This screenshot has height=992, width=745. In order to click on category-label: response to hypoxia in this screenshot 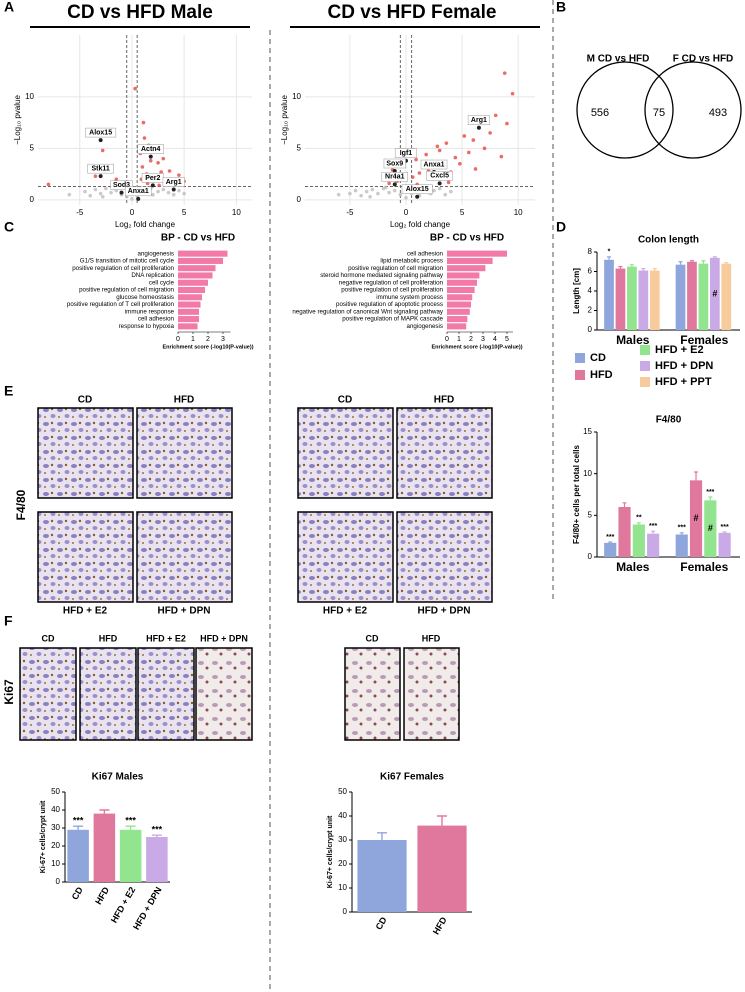, I will do `click(147, 326)`.